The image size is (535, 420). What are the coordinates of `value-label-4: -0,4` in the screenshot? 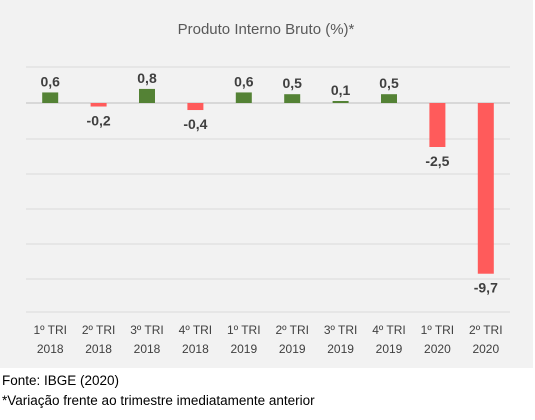 It's located at (195, 124).